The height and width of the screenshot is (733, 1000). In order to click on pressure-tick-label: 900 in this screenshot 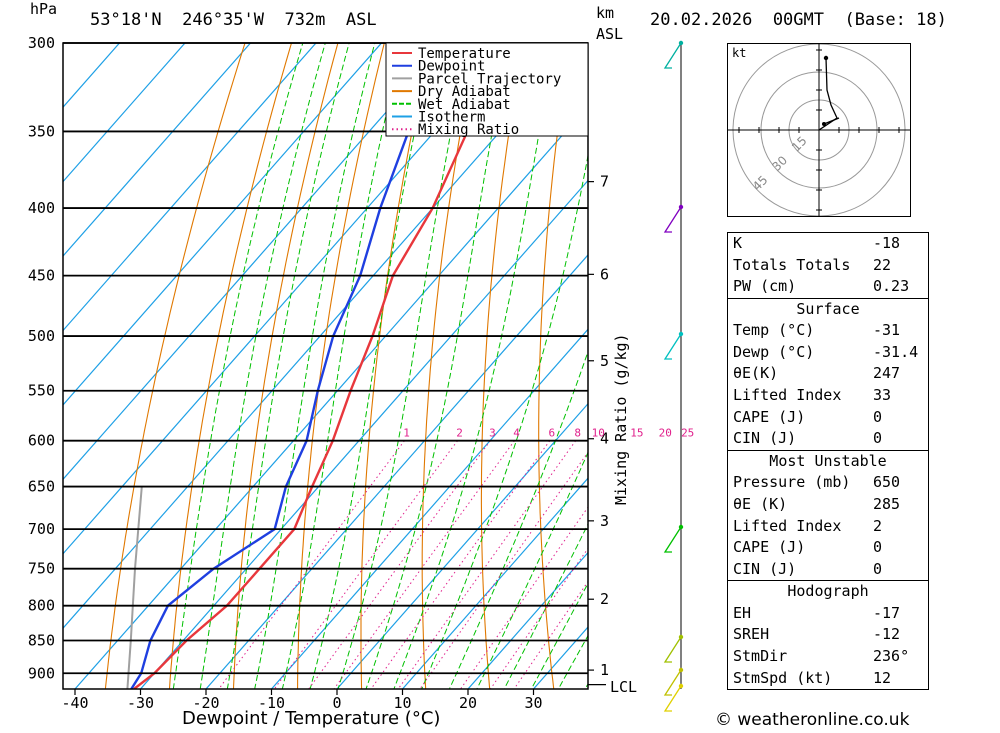, I will do `click(41, 673)`.